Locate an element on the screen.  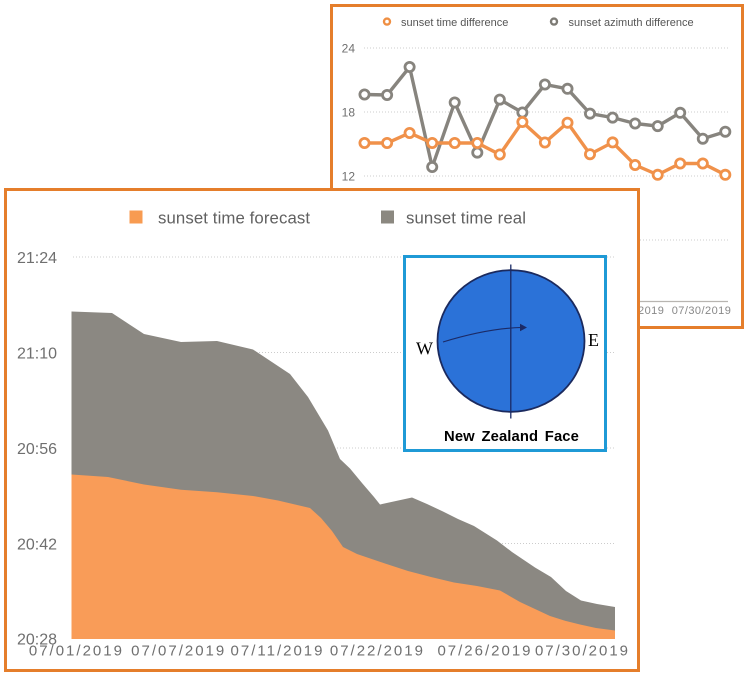
svg-text: 18 is located at coordinates (349, 112).